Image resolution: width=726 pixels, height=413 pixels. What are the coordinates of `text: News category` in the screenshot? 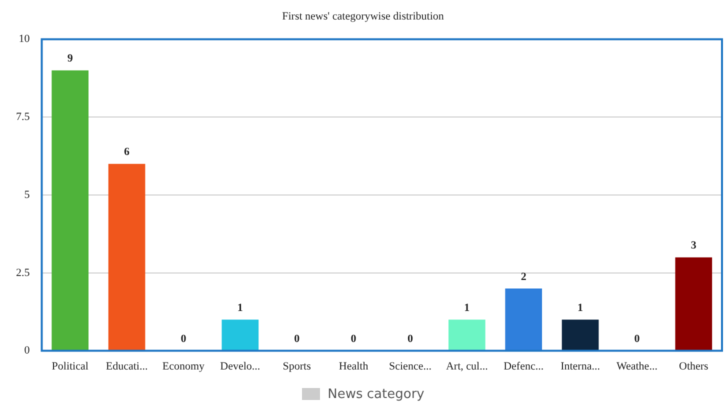 It's located at (376, 394).